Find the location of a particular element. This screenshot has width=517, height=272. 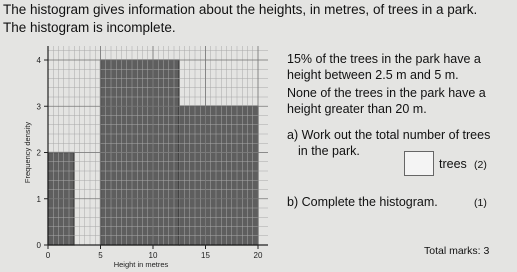

marks: (2) is located at coordinates (480, 165).